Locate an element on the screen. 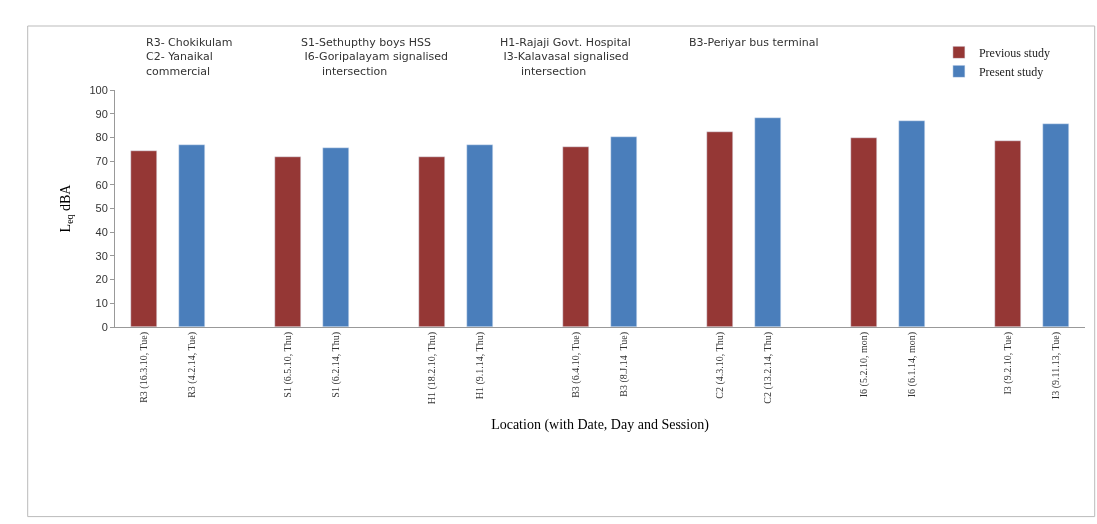 The image size is (1097, 524). text: S1-Sethupthy boys HSS I6-Goripalayam signalised intersection is located at coordinates (375, 57).